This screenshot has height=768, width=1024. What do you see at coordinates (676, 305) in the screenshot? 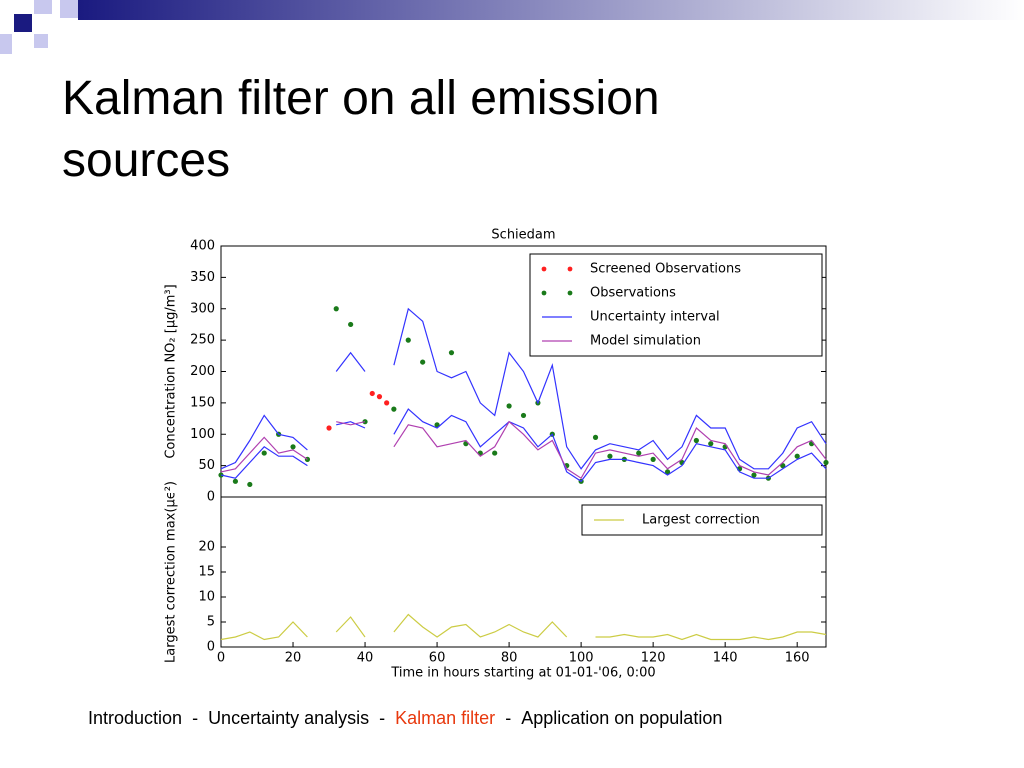
I see `legend-box` at bounding box center [676, 305].